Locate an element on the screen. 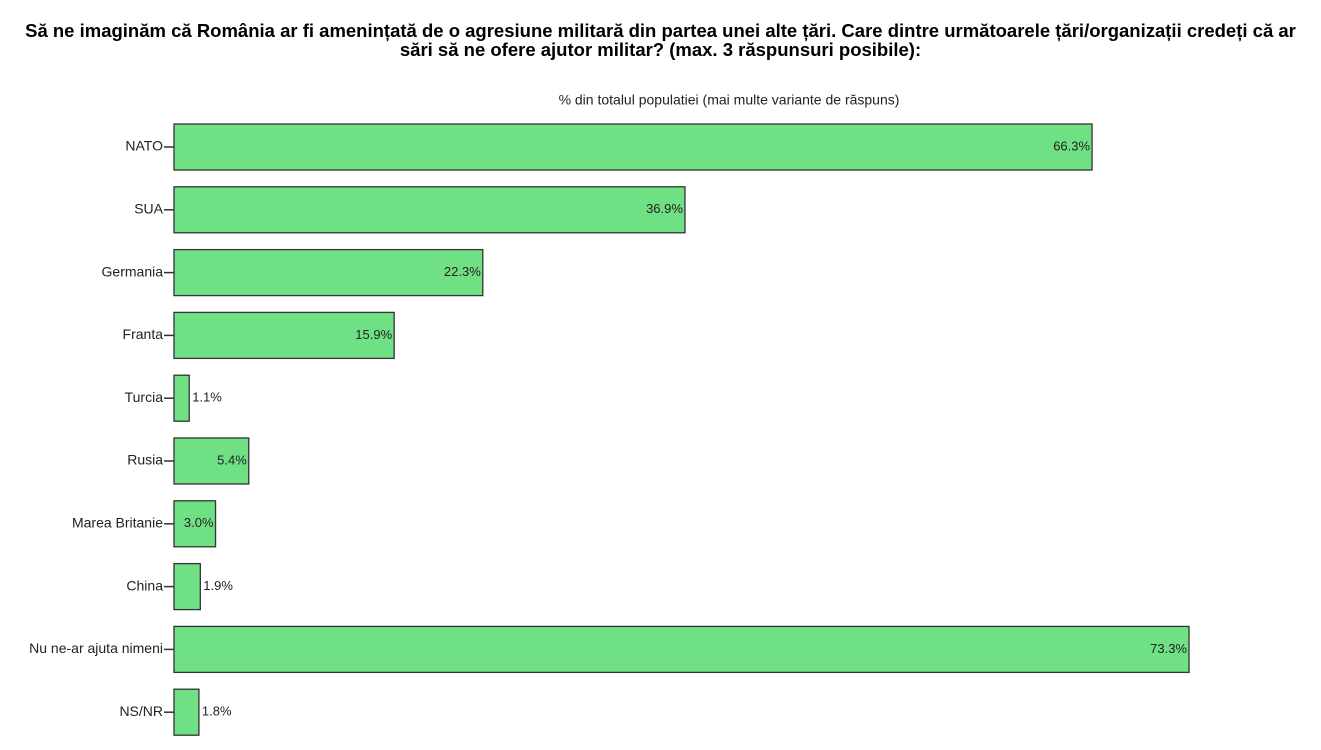 The width and height of the screenshot is (1321, 750). y-tick-label: Franta is located at coordinates (143, 334).